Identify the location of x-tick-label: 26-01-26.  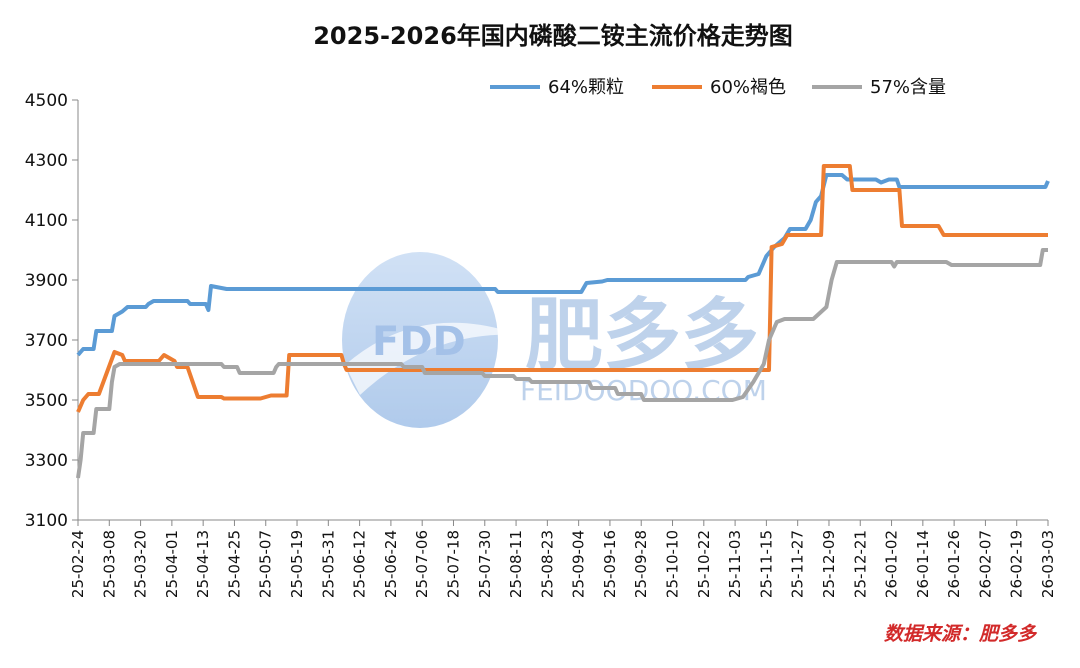
(954, 564).